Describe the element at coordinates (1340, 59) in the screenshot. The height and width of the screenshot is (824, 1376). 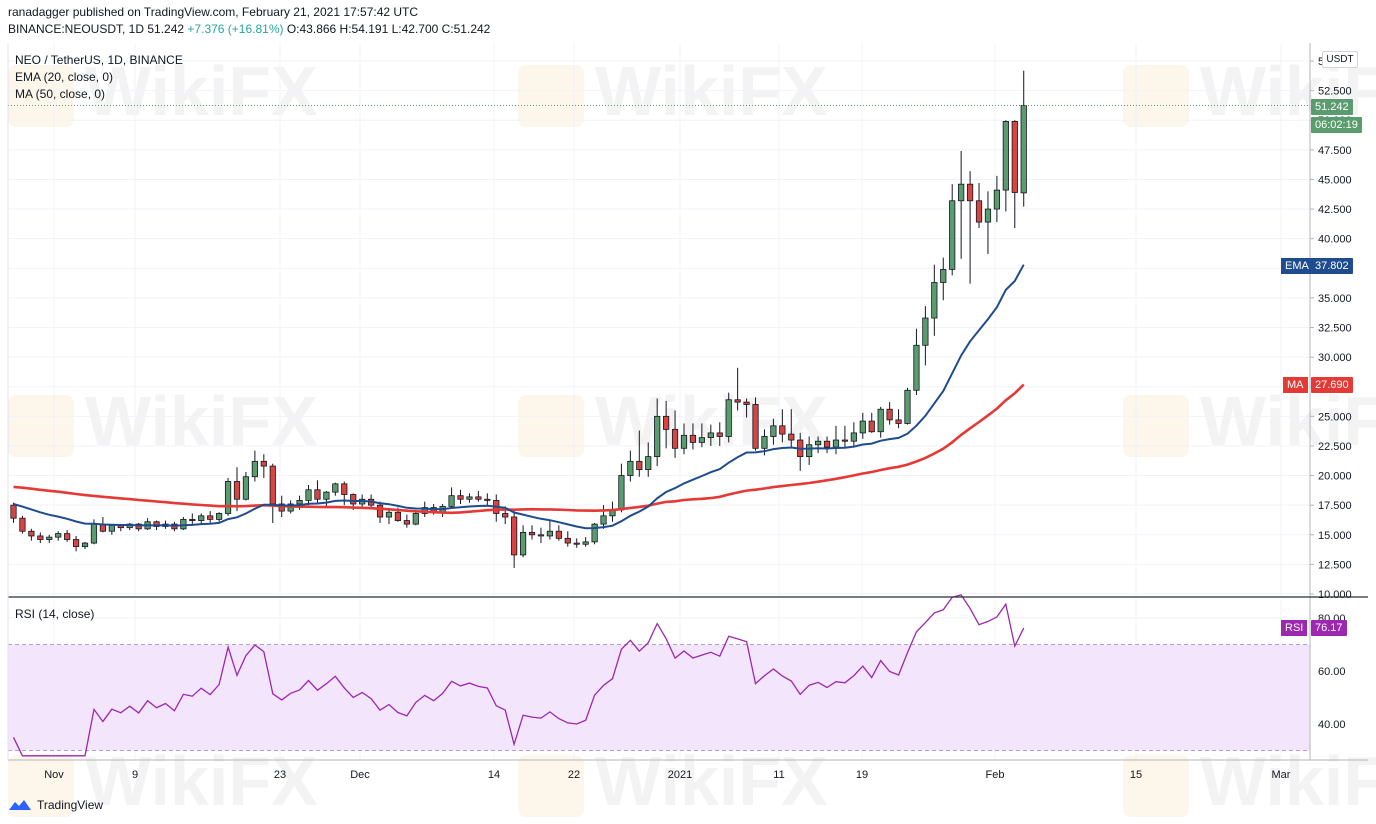
I see `currency-unit-badge: USDT` at that location.